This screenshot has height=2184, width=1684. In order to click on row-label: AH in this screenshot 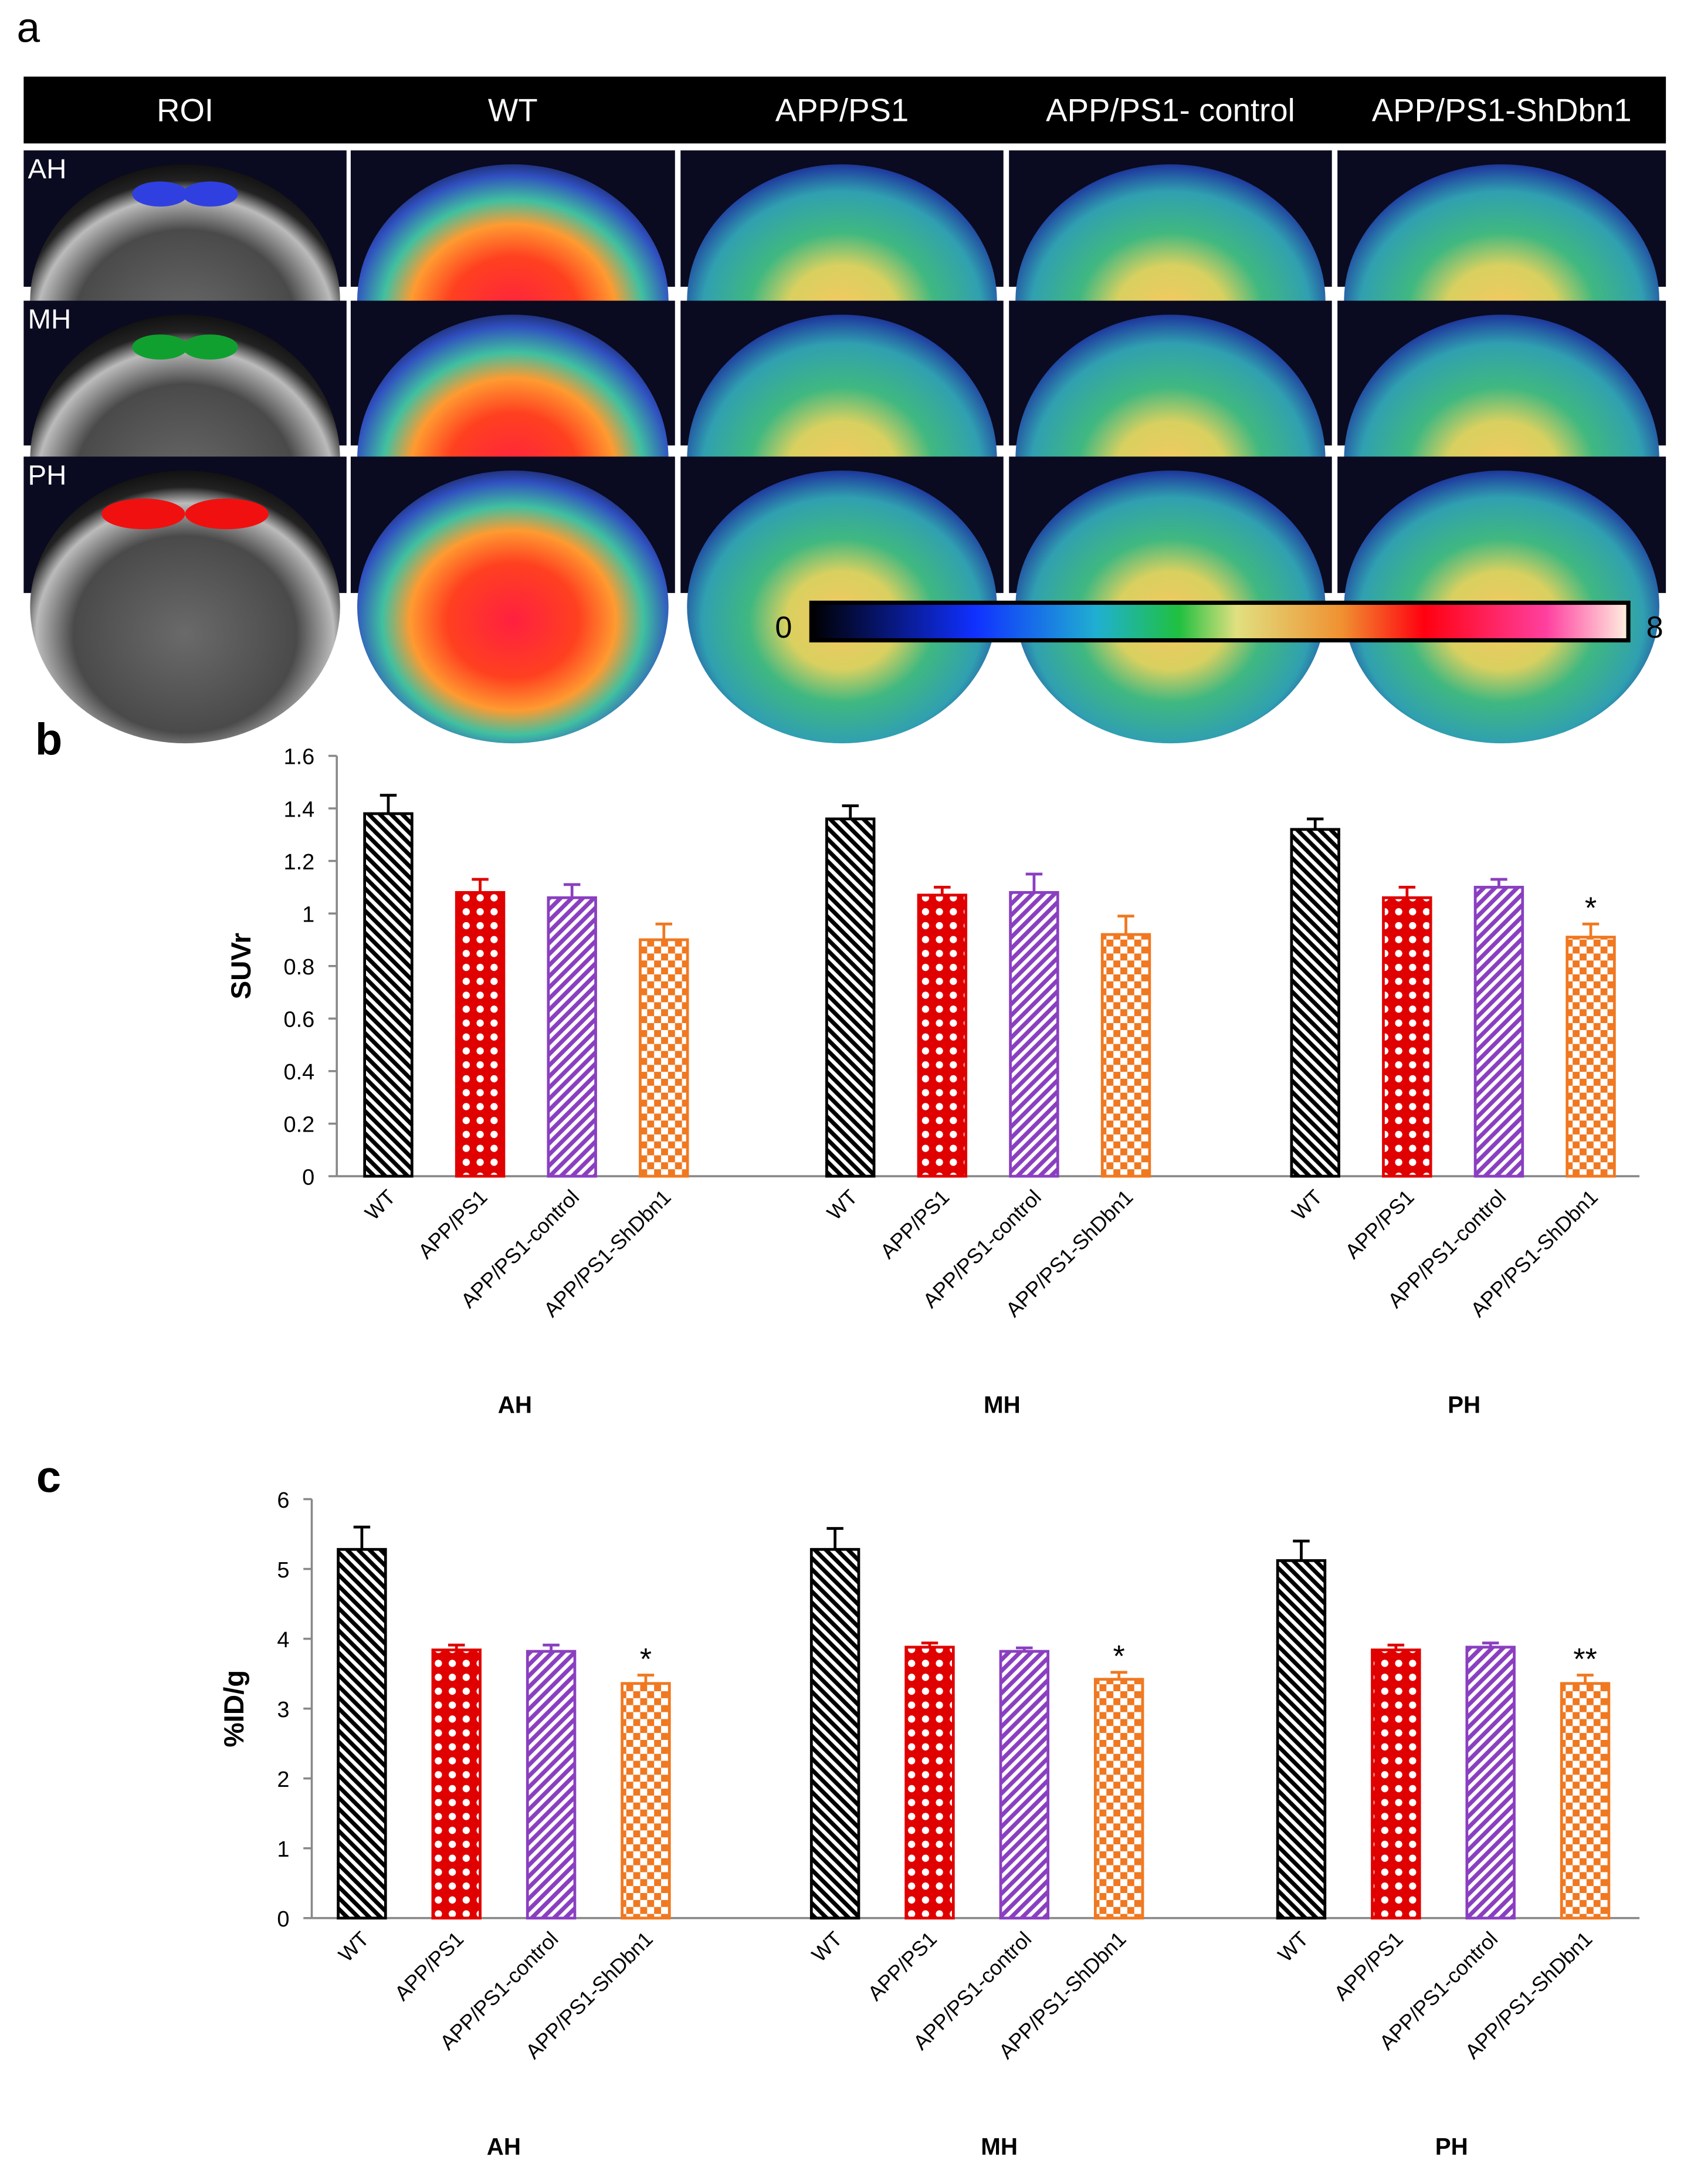, I will do `click(47, 169)`.